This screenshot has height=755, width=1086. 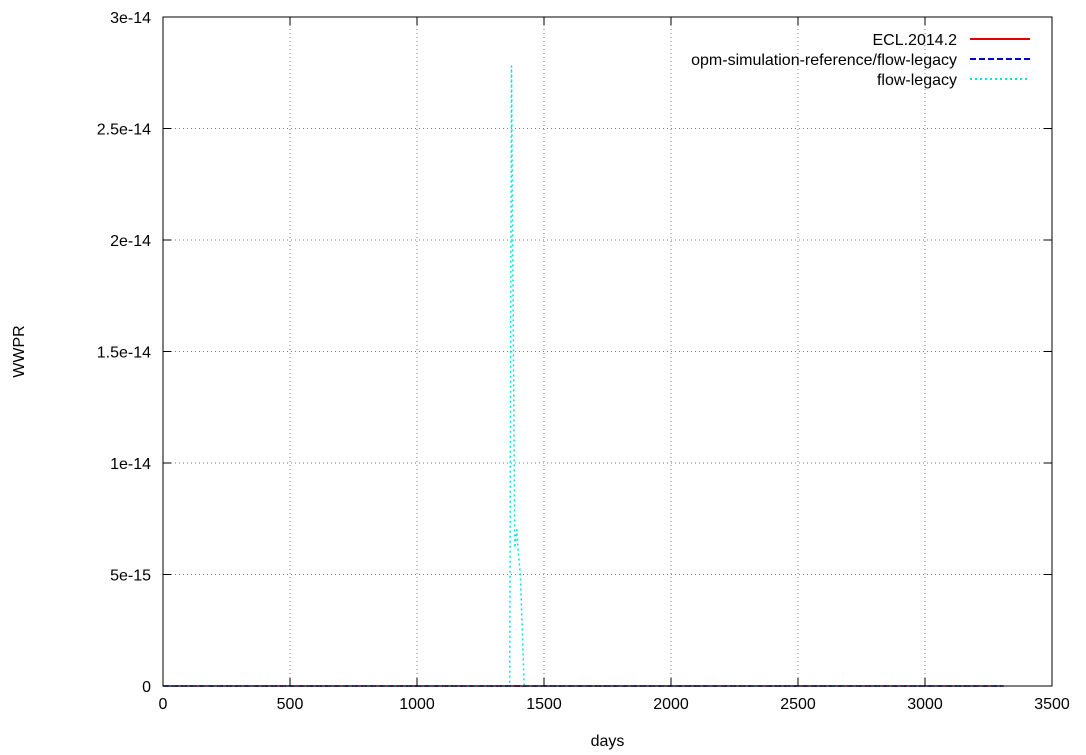 I want to click on y-tick-label: 3e-14, so click(x=130, y=18).